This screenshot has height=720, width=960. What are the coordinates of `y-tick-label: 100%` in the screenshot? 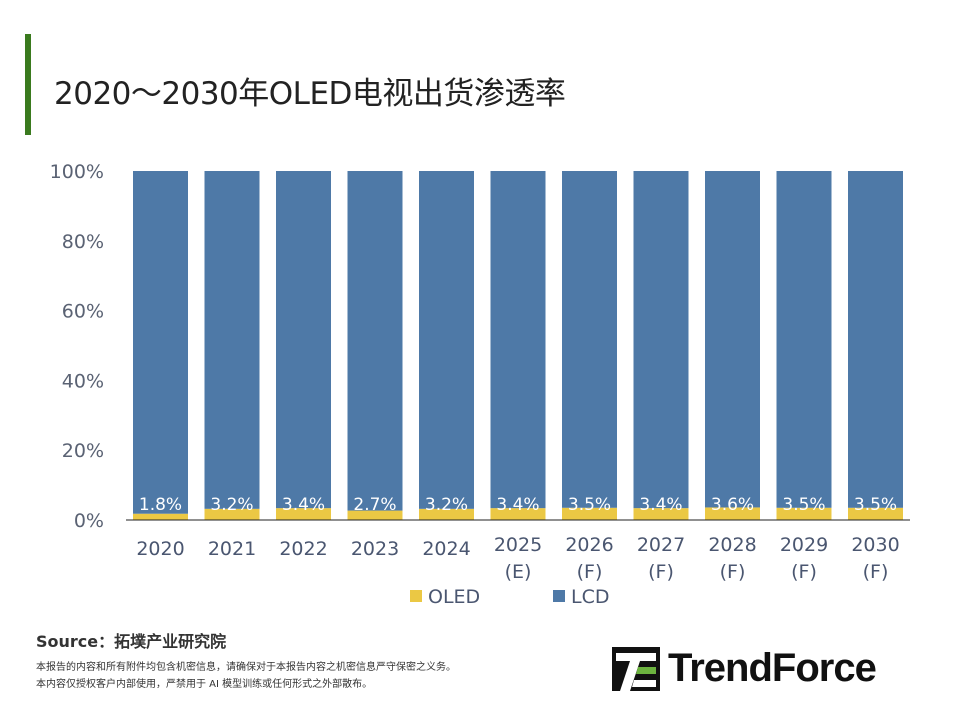 It's located at (77, 172).